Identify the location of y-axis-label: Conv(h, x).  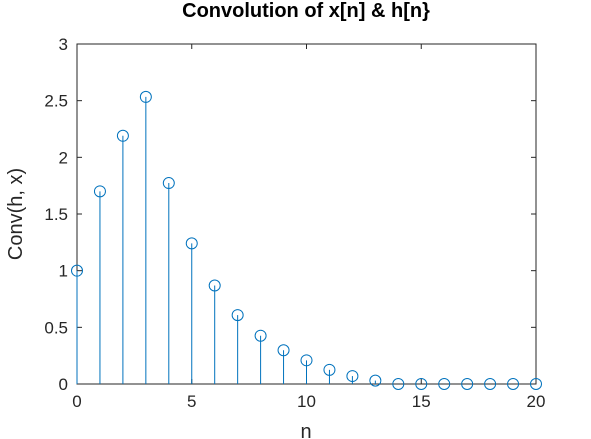
(16, 214).